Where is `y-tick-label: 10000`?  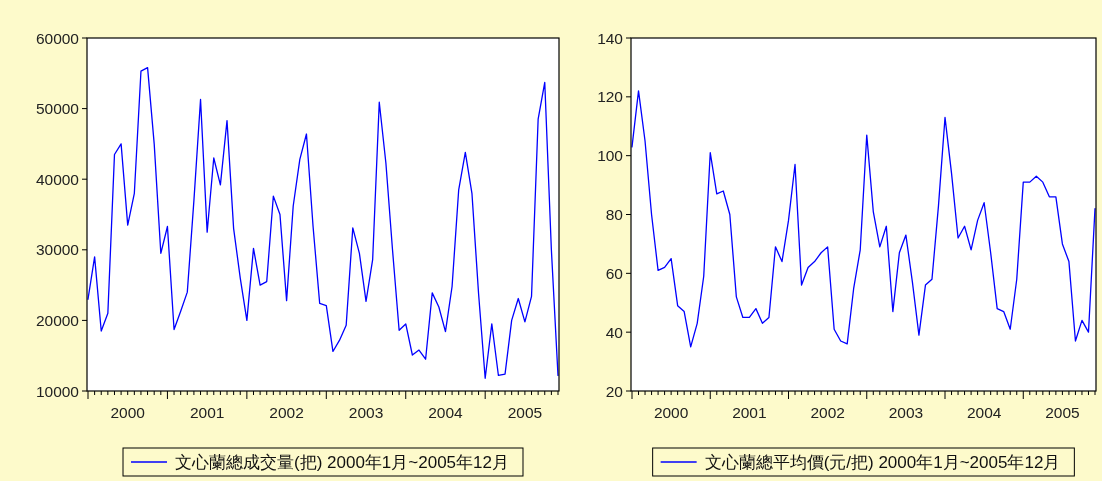 y-tick-label: 10000 is located at coordinates (57, 391).